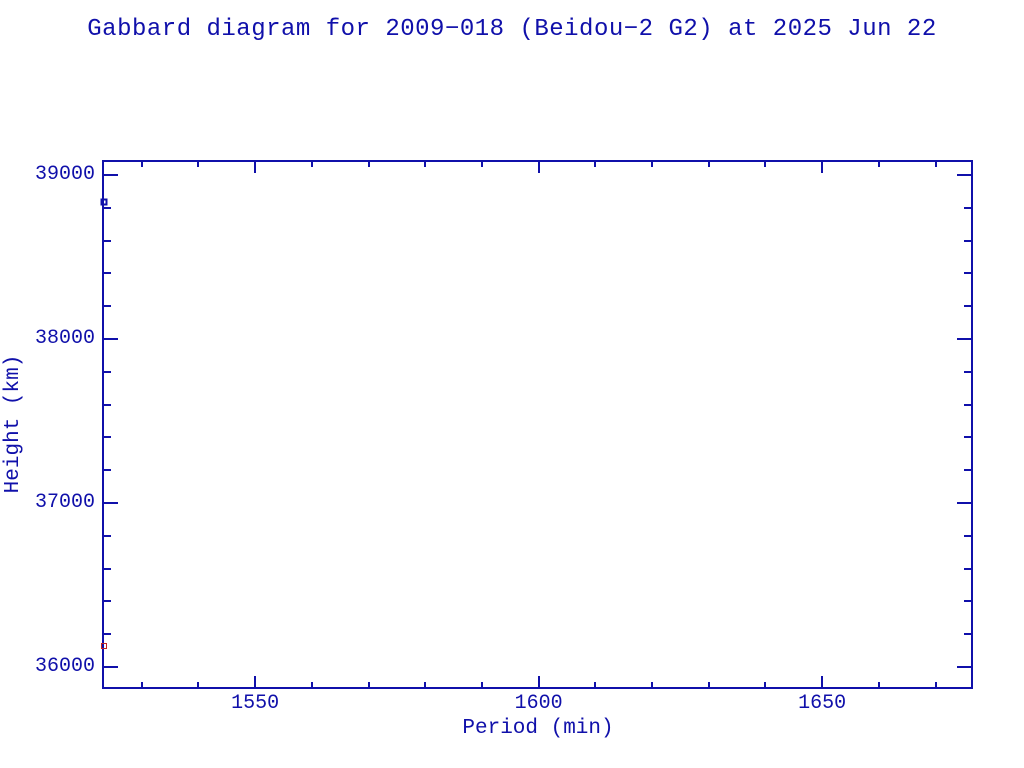  I want to click on y-tick-label: 38000, so click(64, 338).